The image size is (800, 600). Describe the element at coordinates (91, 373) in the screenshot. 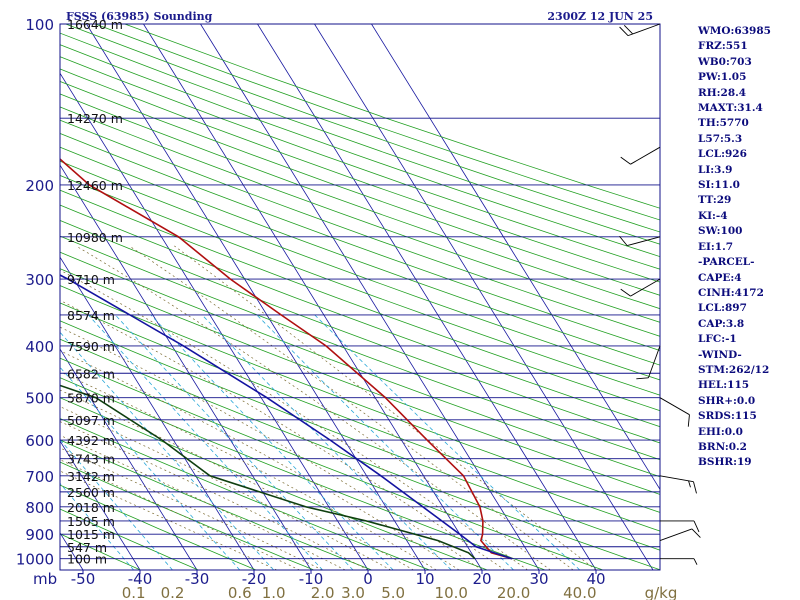

I see `height-level-label: 6582 m` at that location.